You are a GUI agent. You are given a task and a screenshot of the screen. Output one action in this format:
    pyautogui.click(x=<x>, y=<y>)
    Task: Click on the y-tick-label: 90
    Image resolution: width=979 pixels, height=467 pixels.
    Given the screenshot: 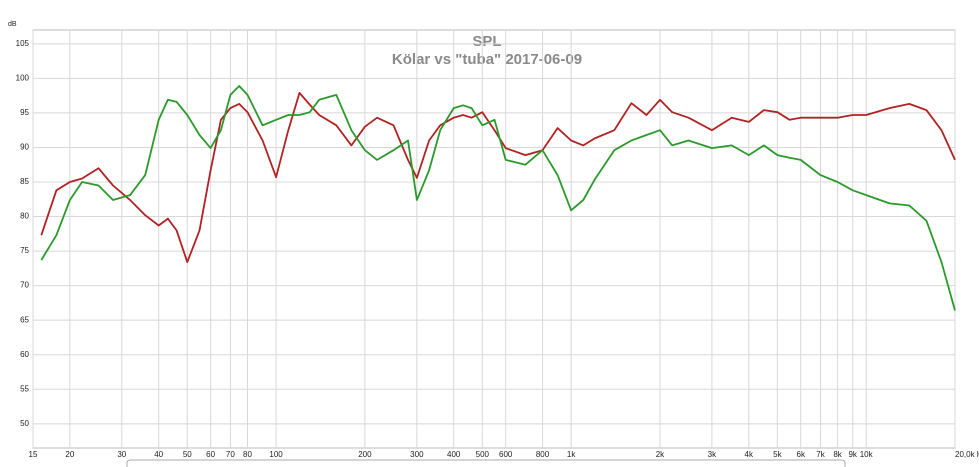 What is the action you would take?
    pyautogui.click(x=24, y=147)
    